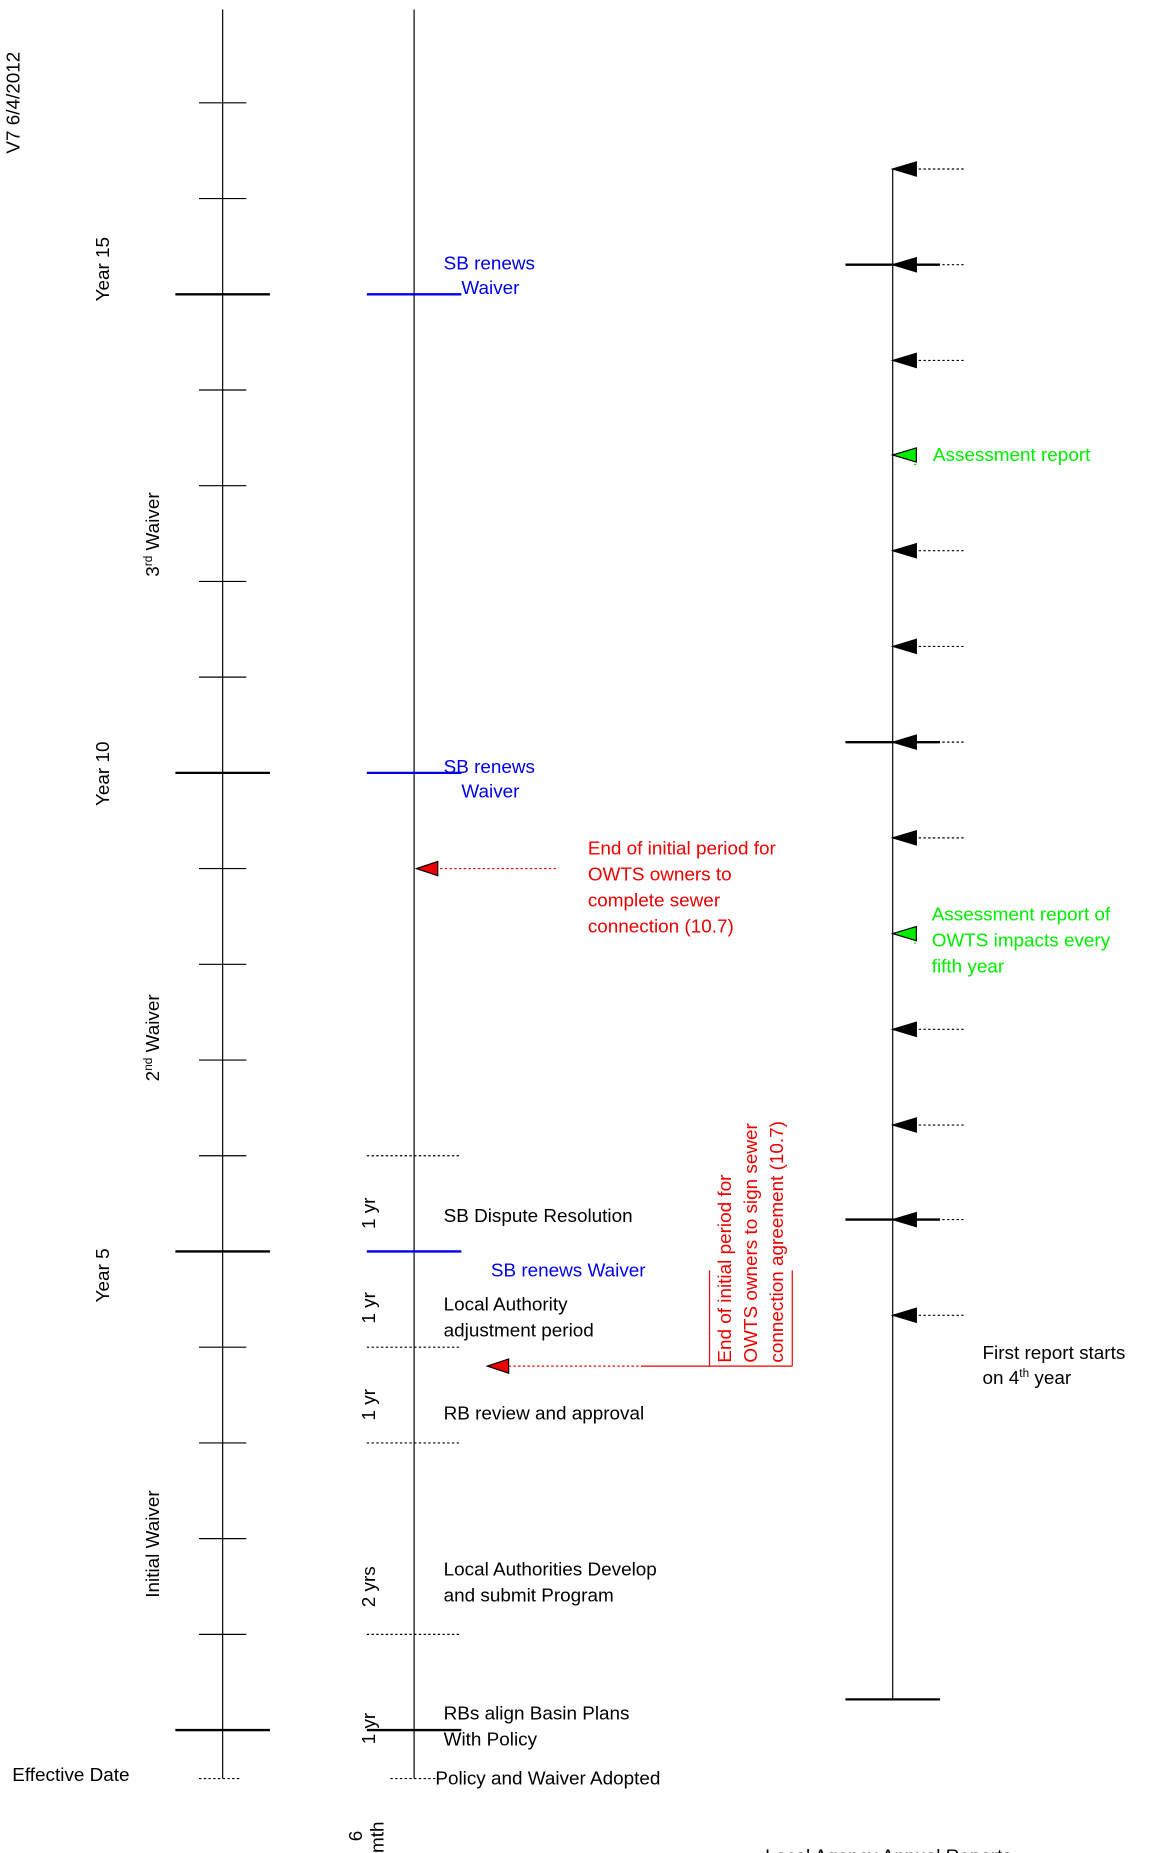 Image resolution: width=1152 pixels, height=1853 pixels. What do you see at coordinates (153, 571) in the screenshot?
I see `label-part: 3` at bounding box center [153, 571].